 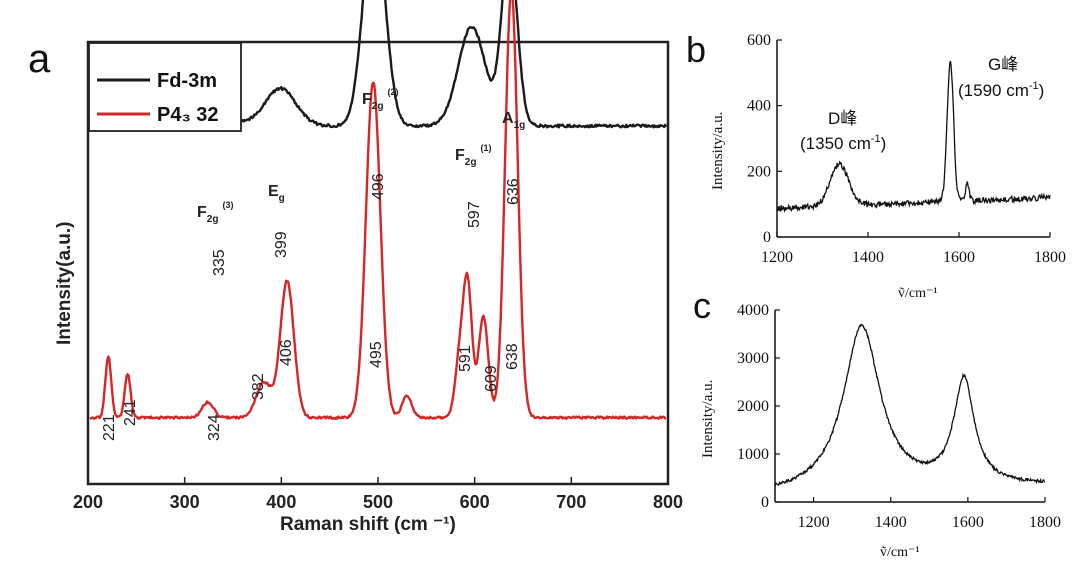 I want to click on panel-b-y-tick-label: 0, so click(x=767, y=237).